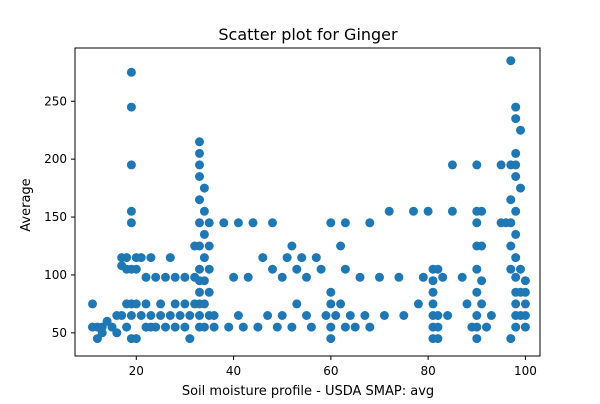 This screenshot has height=404, width=600. Describe the element at coordinates (427, 371) in the screenshot. I see `x-tick-label: 80` at that location.